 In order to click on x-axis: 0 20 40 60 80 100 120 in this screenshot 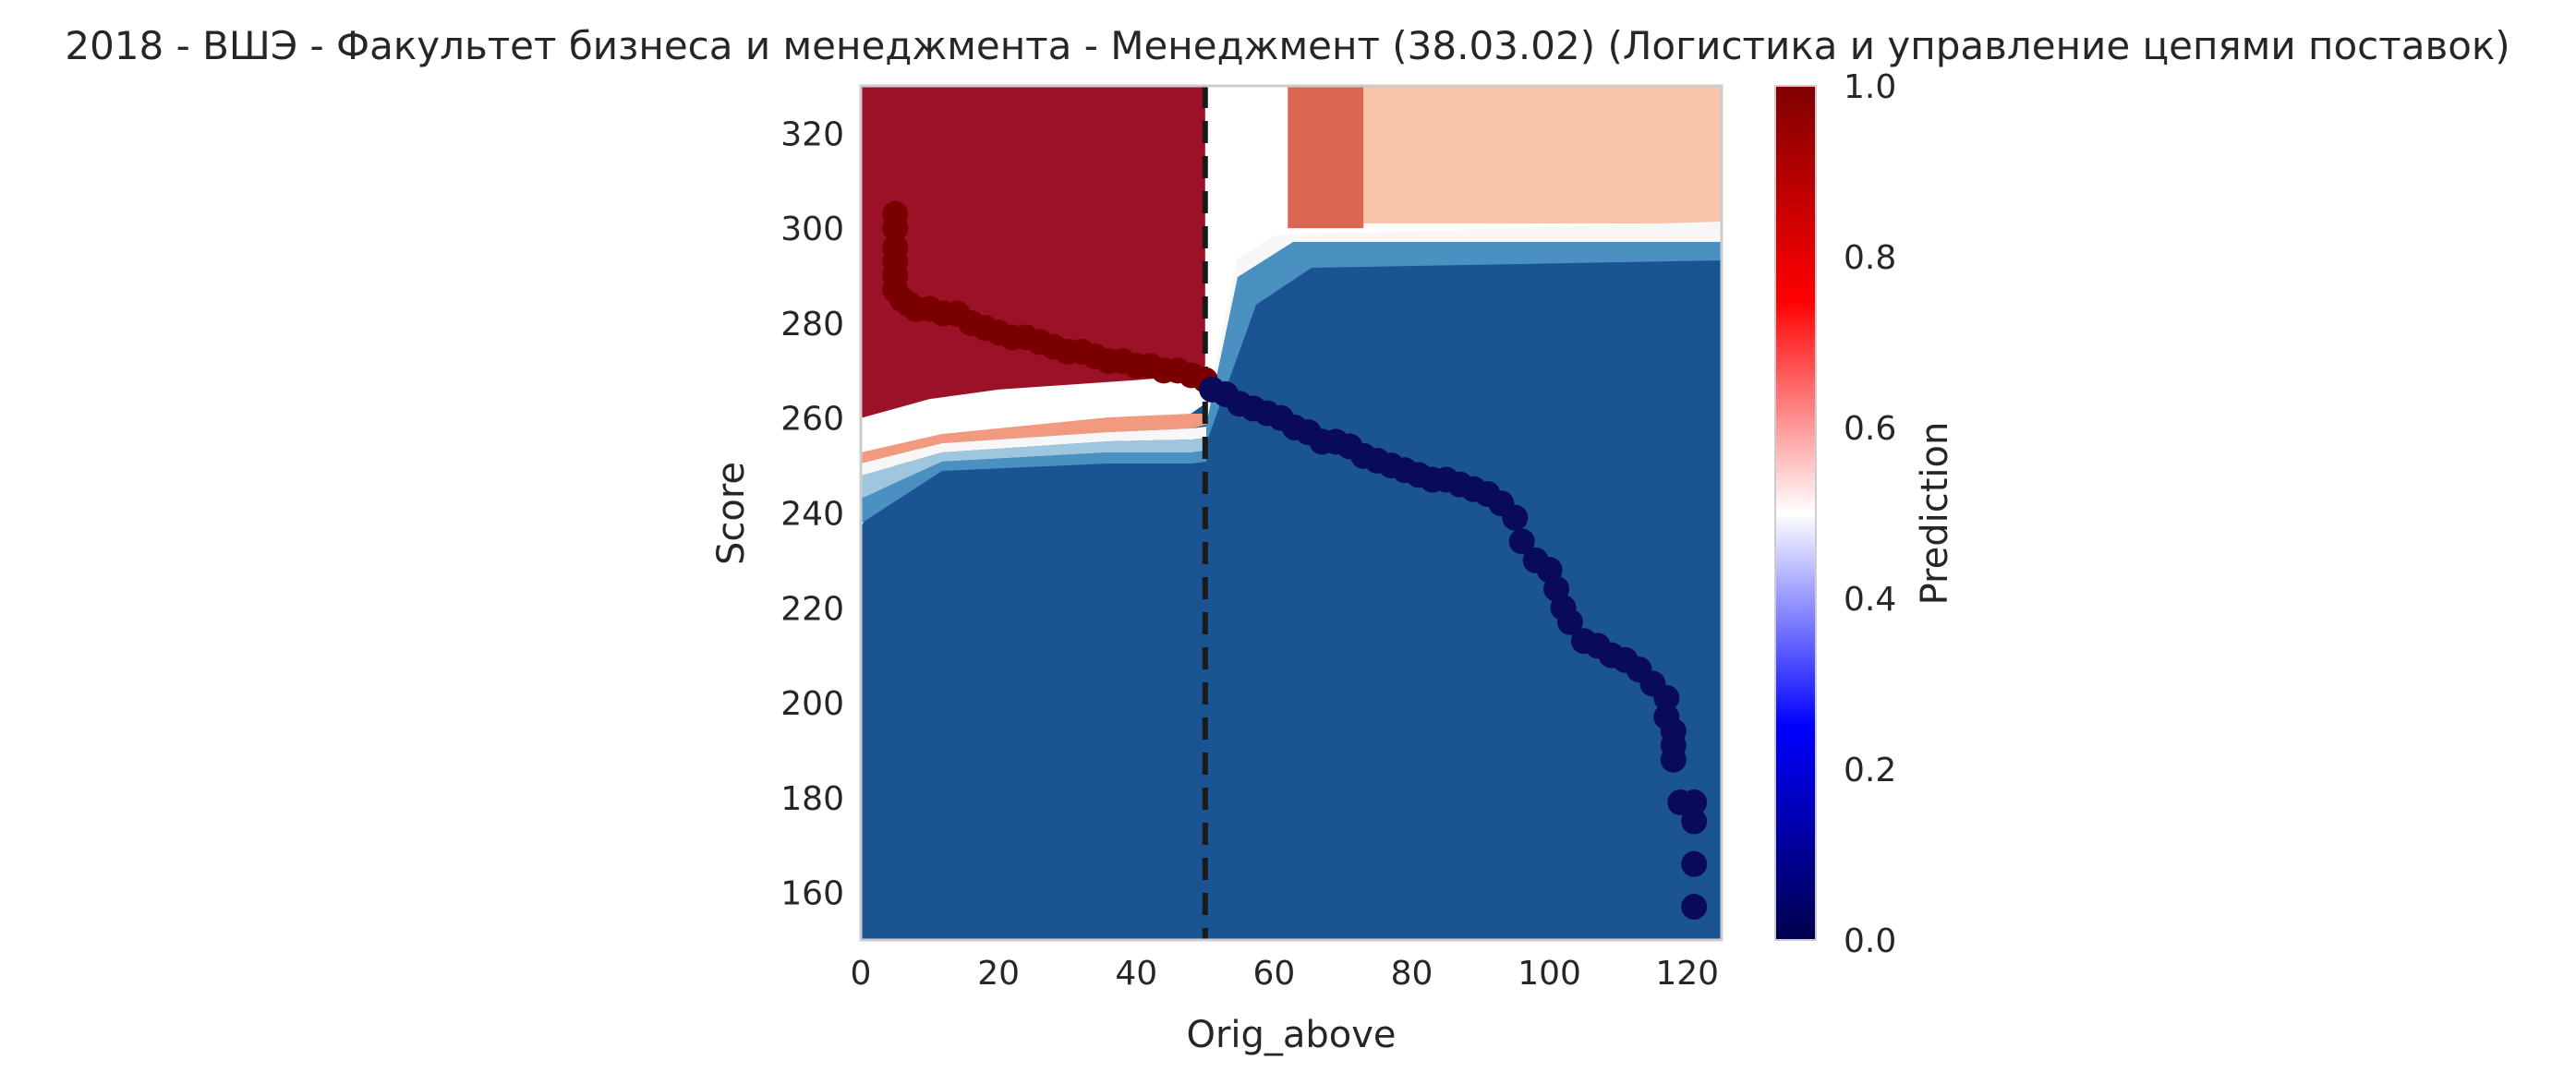, I will do `click(1285, 974)`.